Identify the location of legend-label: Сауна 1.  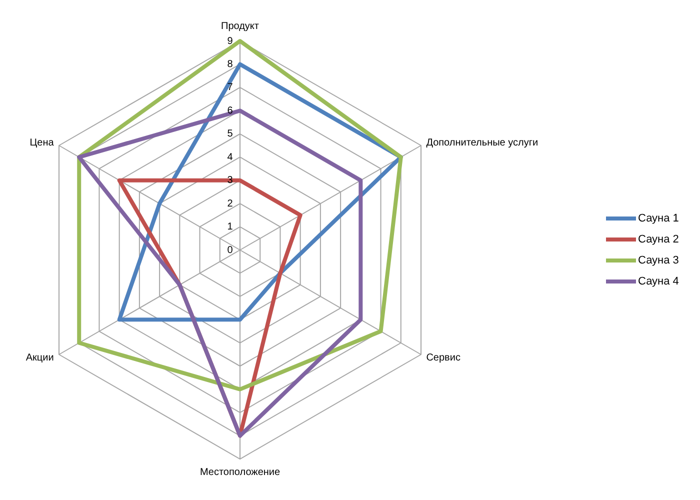
(658, 218).